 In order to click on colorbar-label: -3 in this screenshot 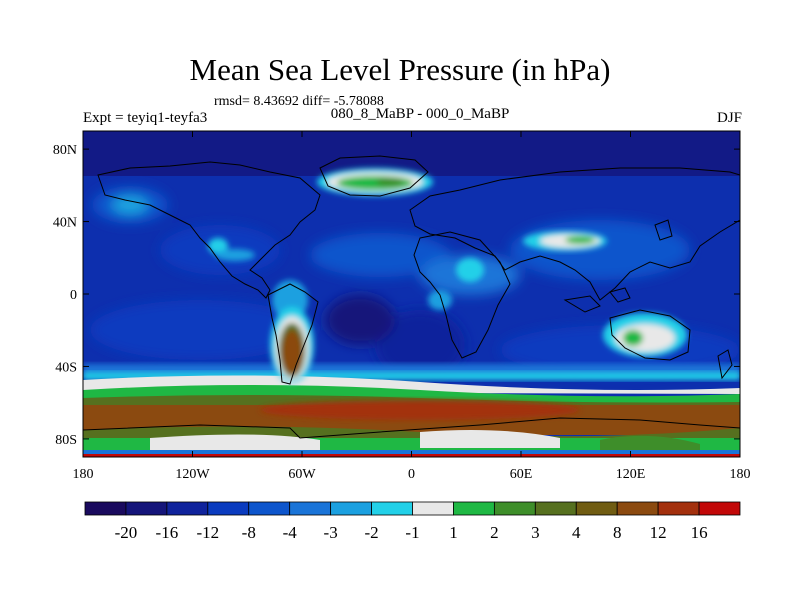, I will do `click(331, 532)`.